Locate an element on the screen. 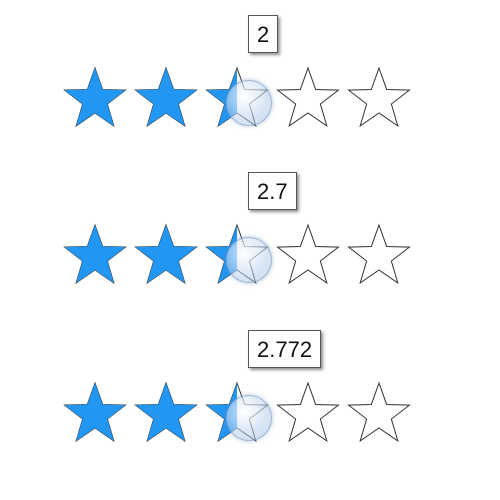 Image resolution: width=500 pixels, height=500 pixels. value-tooltip: 2 is located at coordinates (263, 34).